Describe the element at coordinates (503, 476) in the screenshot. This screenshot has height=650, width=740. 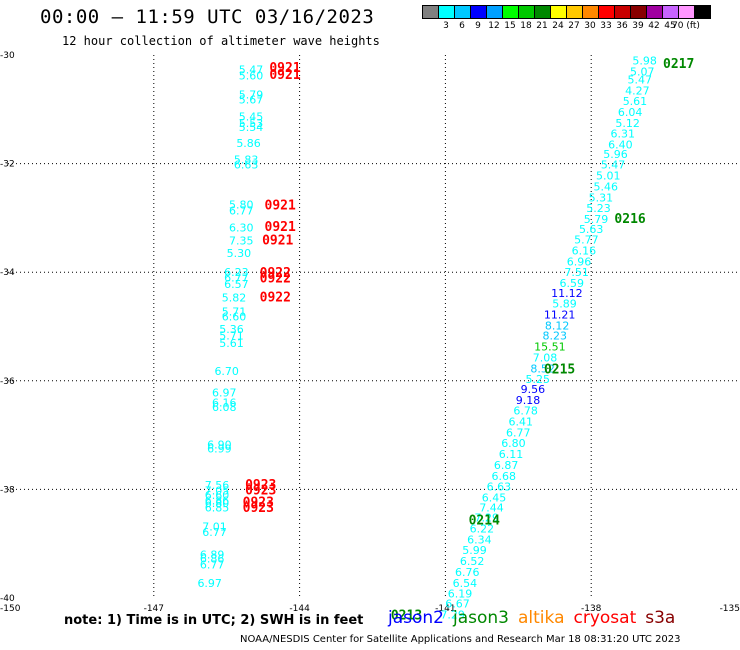
I see `wave-height-point: 6.68` at that location.